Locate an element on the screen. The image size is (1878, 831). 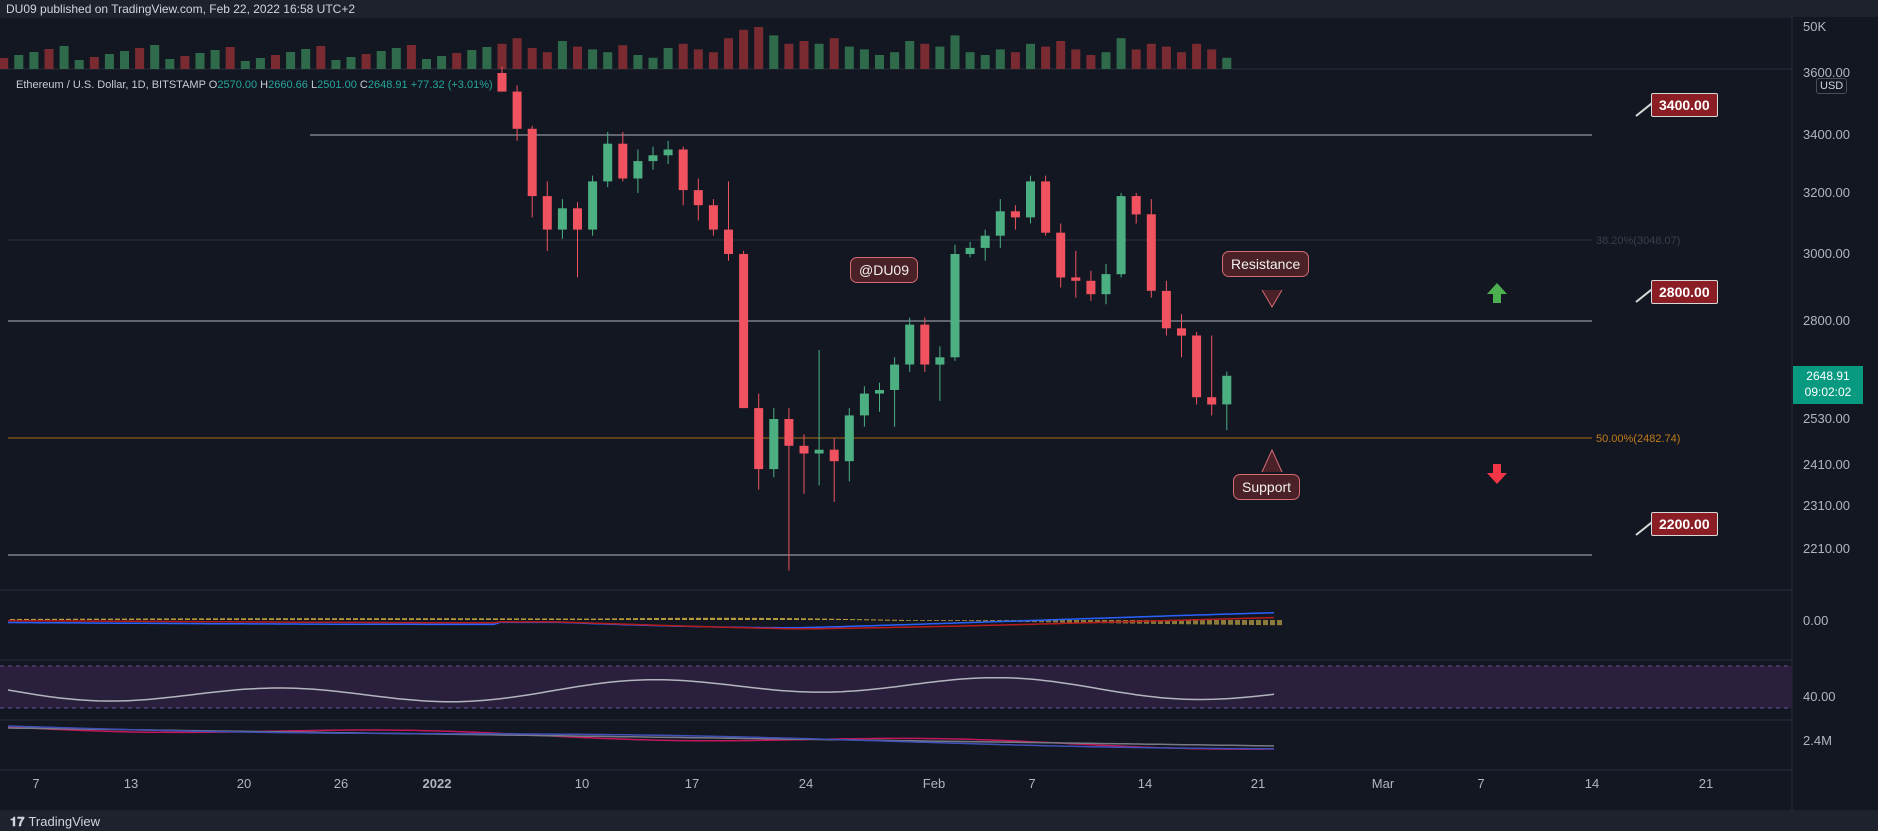
current-price-badge: 2648.91 09:02:02 is located at coordinates (1828, 385).